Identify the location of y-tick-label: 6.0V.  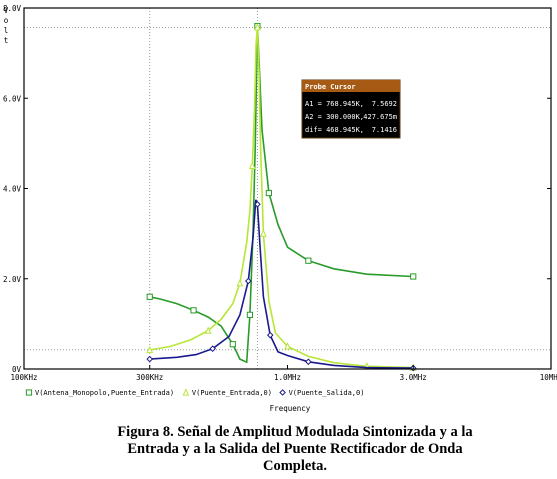
(12, 98).